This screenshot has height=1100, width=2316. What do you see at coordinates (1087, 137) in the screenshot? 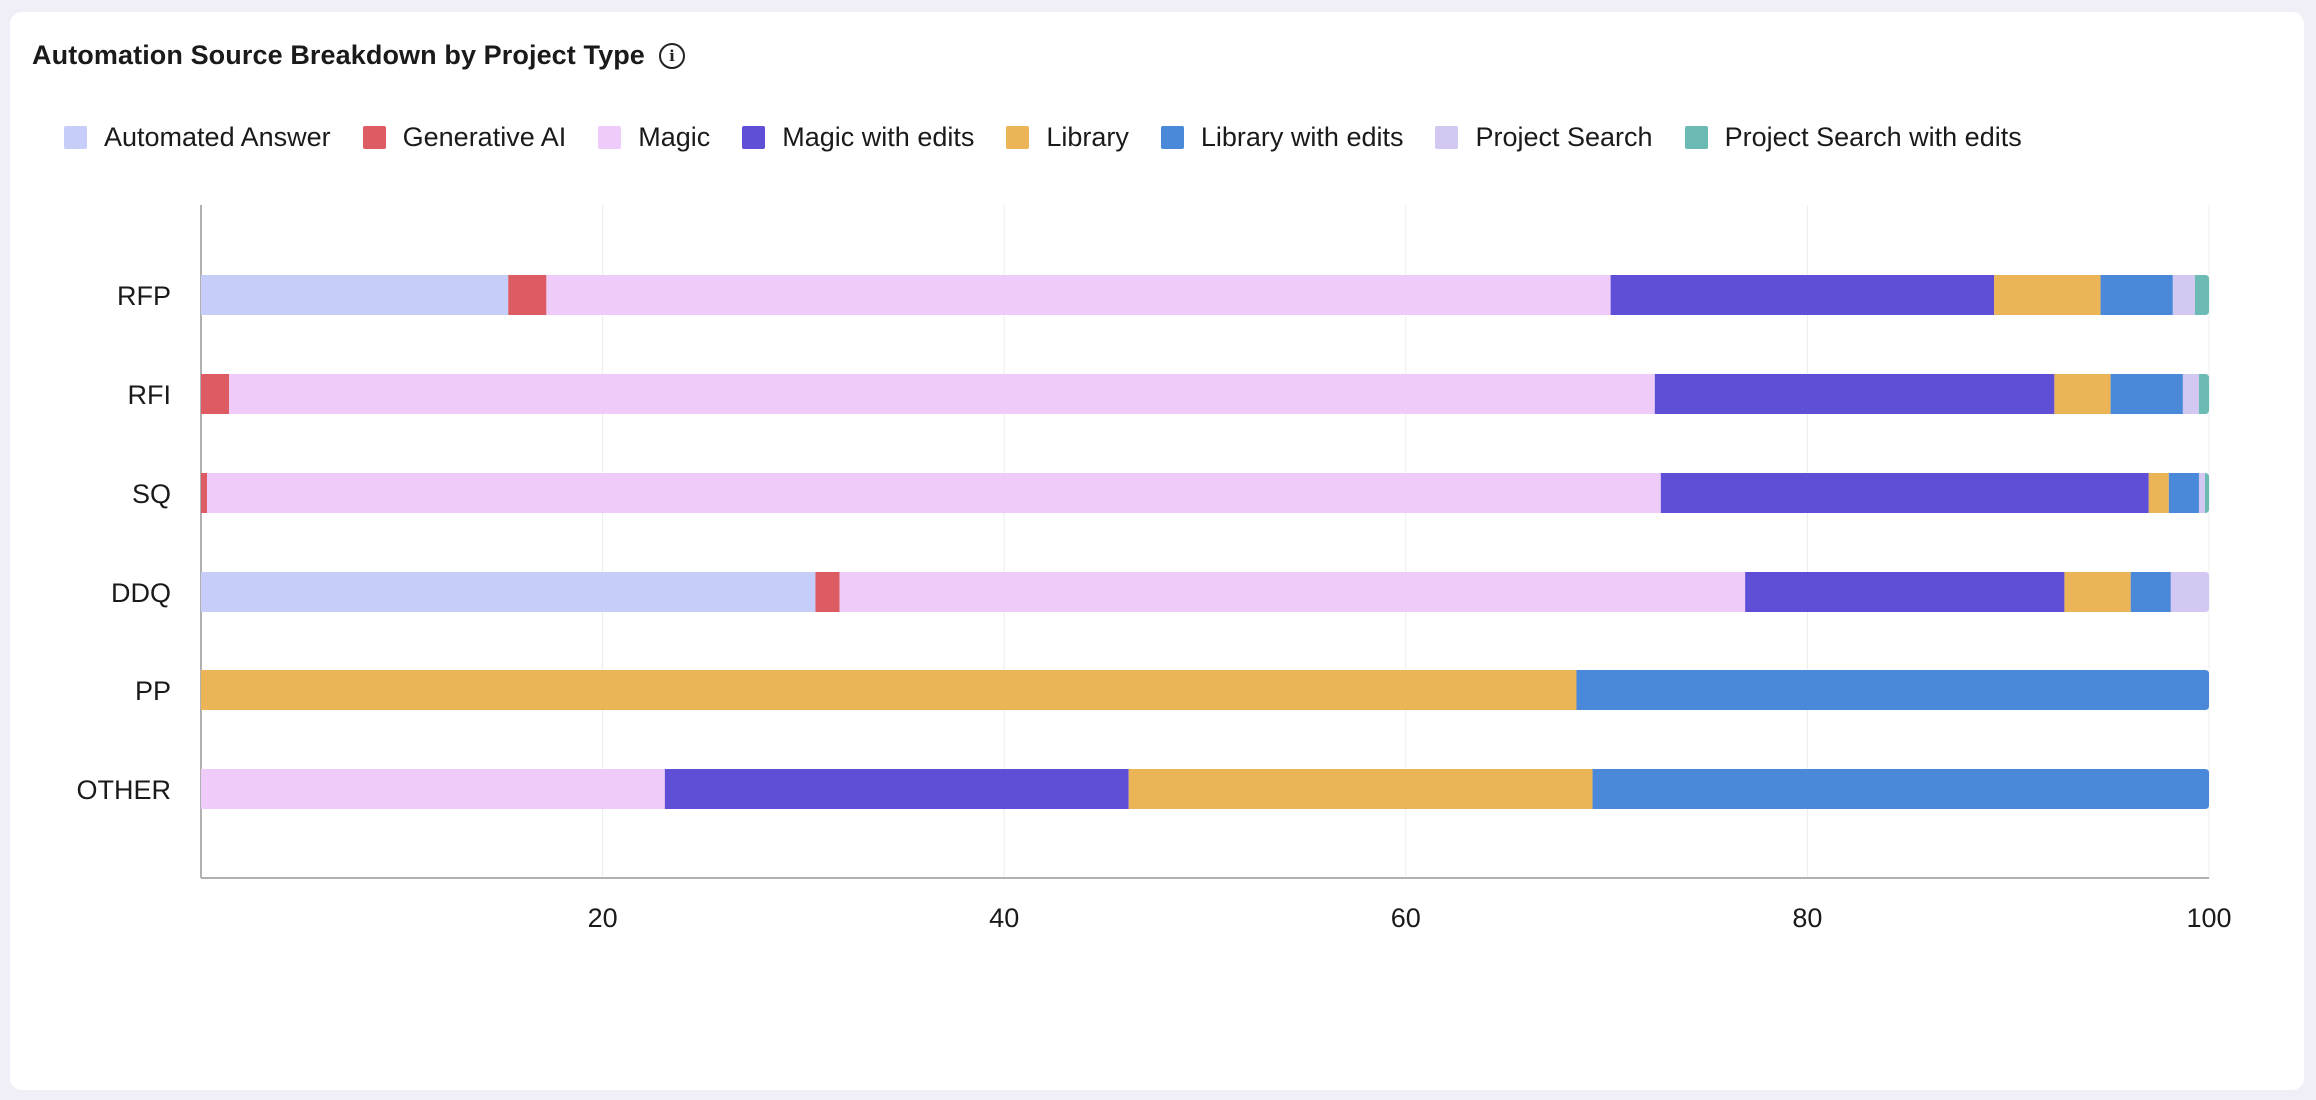
I see `legend-label: Library` at bounding box center [1087, 137].